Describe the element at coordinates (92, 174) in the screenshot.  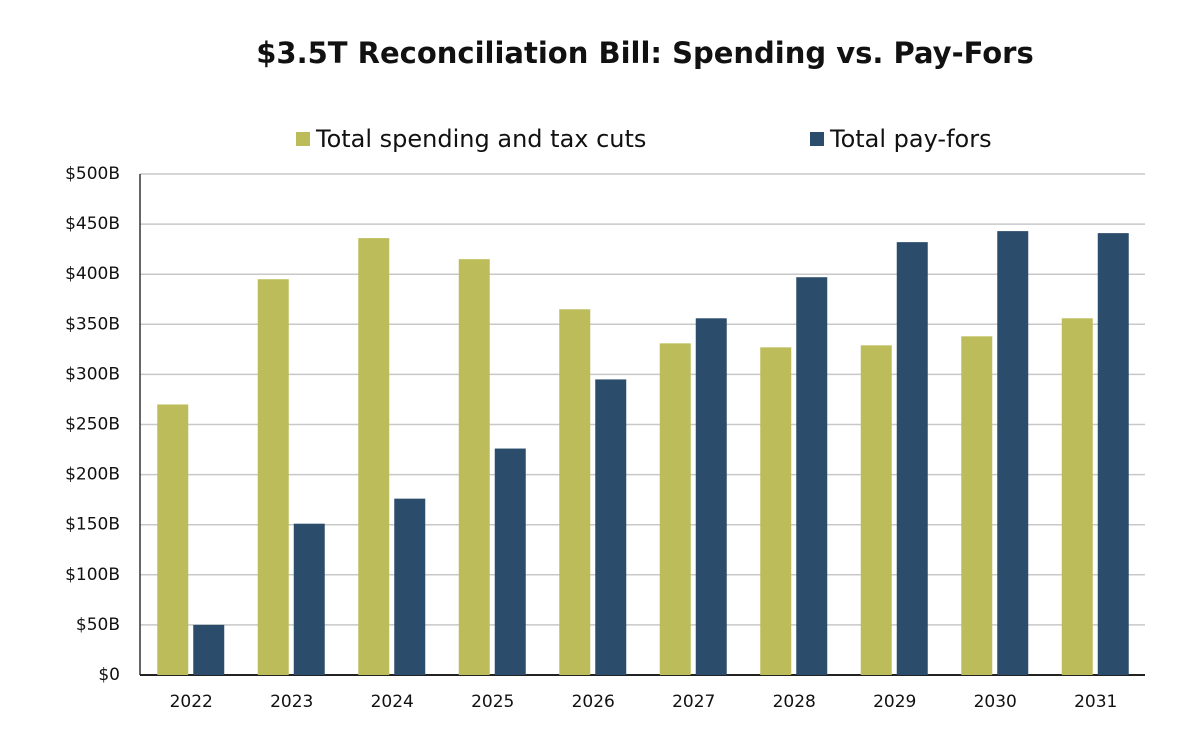
I see `y-tick-label: $500B` at that location.